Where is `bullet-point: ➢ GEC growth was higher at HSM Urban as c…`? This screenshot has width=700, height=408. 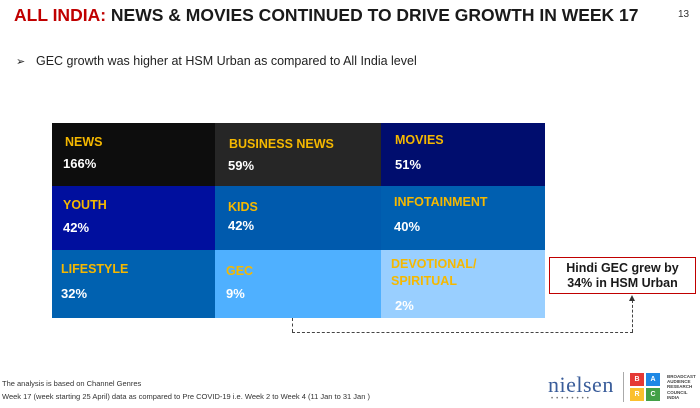
bullet-point: ➢ GEC growth was higher at HSM Urban as c… is located at coordinates (216, 61).